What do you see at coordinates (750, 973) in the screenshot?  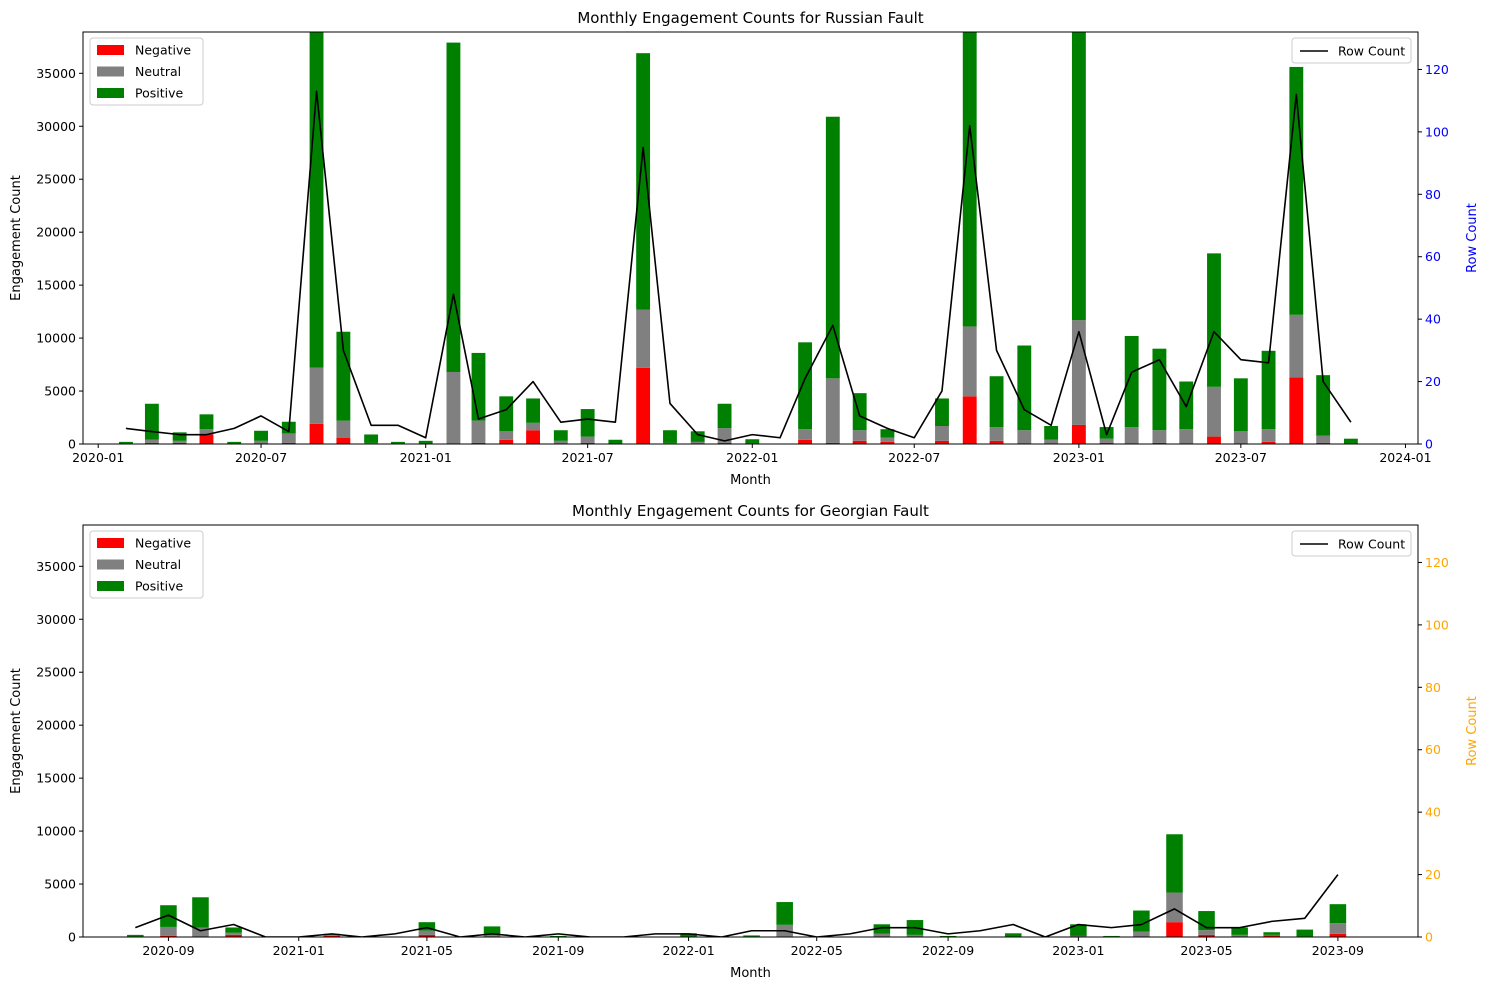 I see `x-axis-label: Month` at bounding box center [750, 973].